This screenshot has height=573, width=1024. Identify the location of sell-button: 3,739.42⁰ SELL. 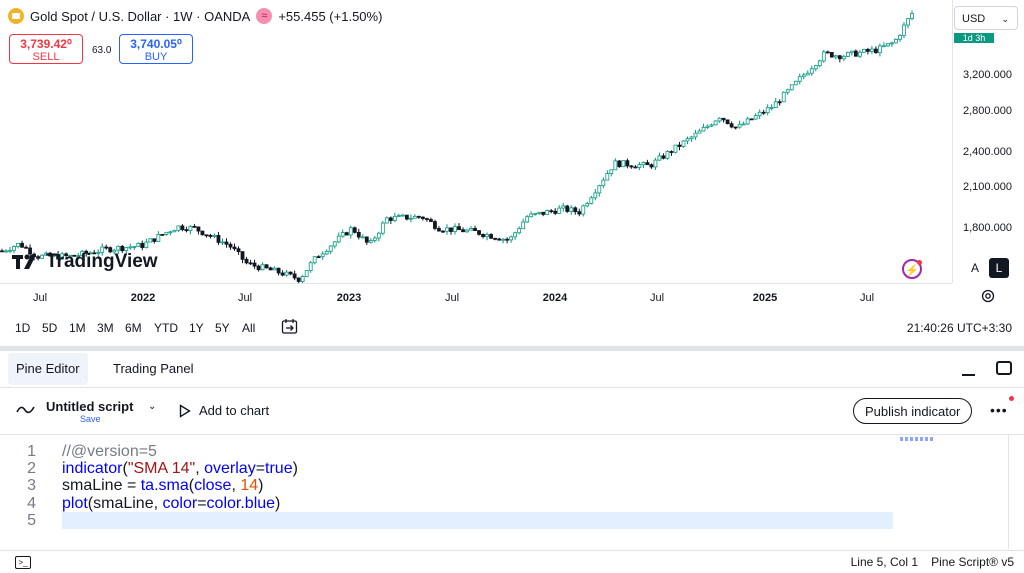
(46, 49).